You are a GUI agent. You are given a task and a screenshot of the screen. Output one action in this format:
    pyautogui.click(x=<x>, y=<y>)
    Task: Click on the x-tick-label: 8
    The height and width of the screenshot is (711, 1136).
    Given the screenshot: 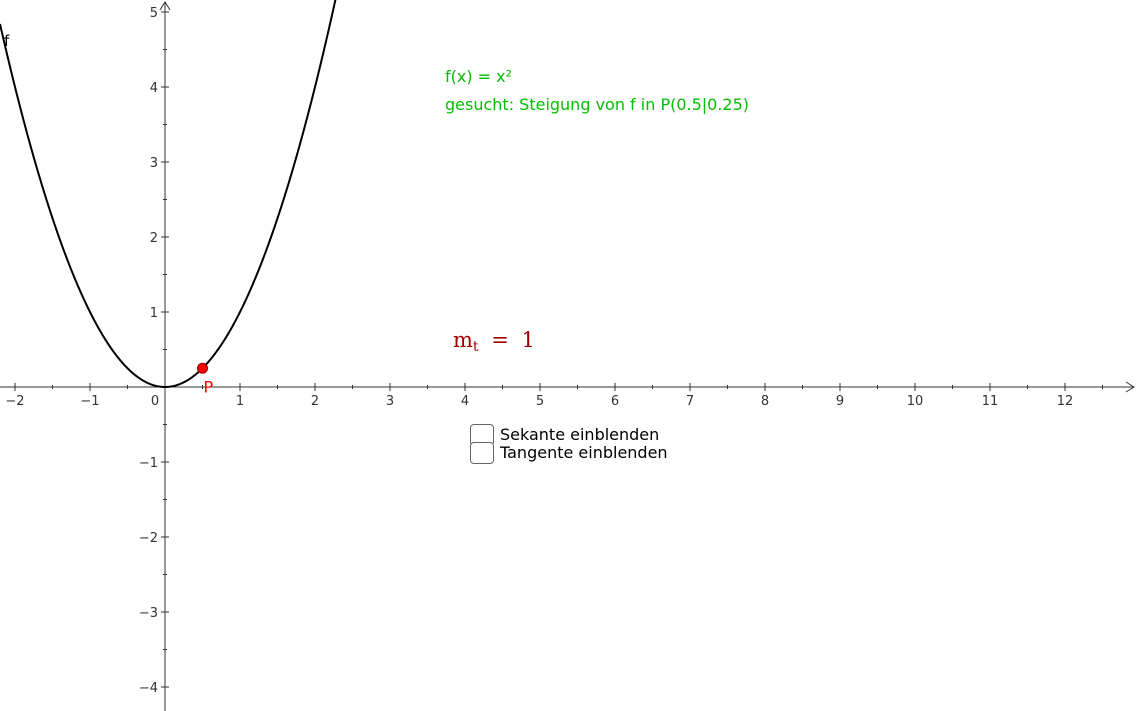 What is the action you would take?
    pyautogui.click(x=765, y=401)
    